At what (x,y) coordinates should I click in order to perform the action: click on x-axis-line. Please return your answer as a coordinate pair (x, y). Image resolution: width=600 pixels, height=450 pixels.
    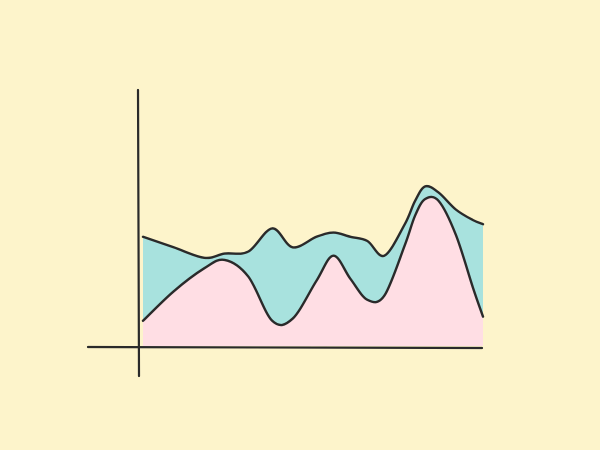
    Looking at the image, I should click on (285, 347).